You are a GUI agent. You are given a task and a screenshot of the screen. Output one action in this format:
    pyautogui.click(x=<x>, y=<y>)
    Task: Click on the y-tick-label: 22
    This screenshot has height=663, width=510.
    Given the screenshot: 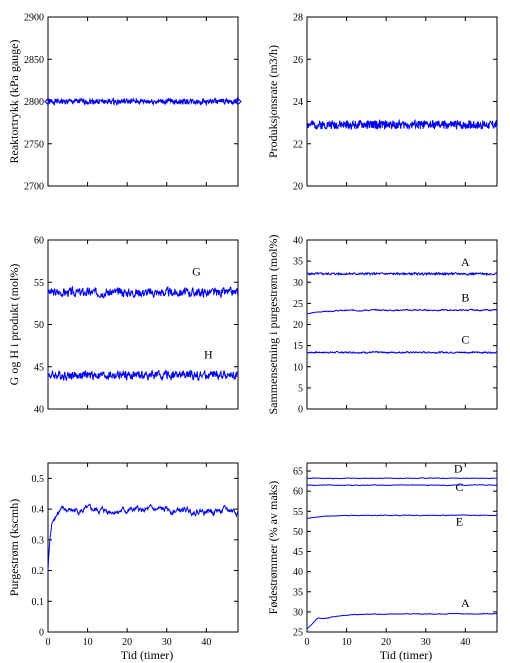 What is the action you would take?
    pyautogui.click(x=298, y=144)
    